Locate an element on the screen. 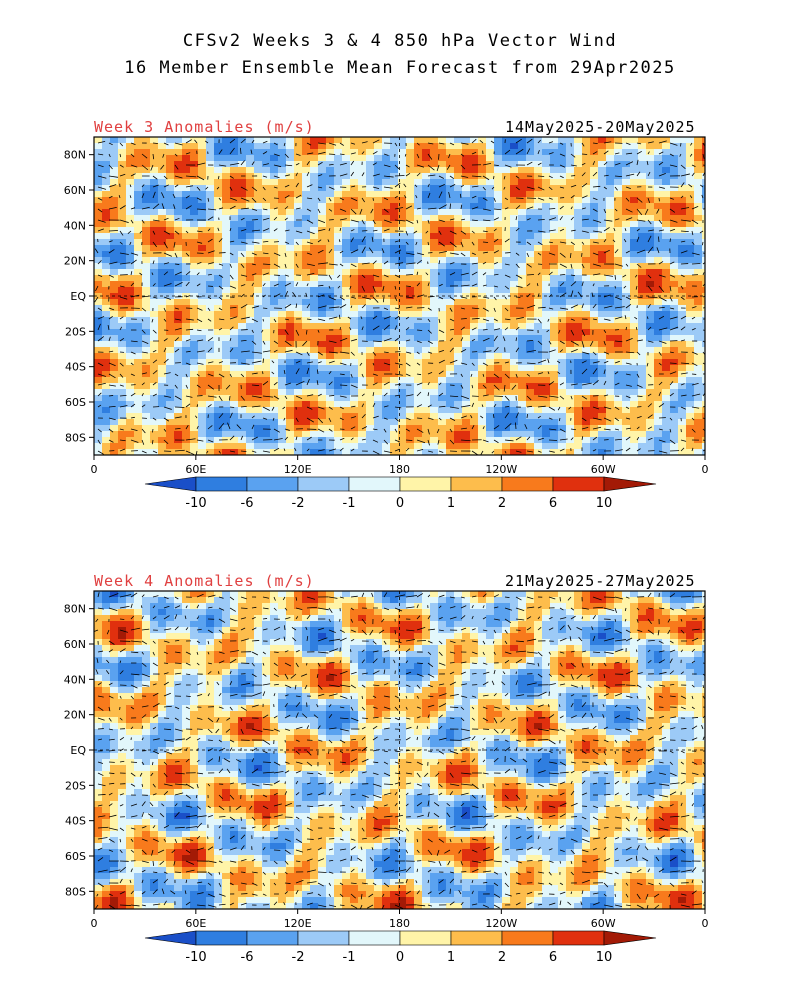 The height and width of the screenshot is (1000, 800). week3-dates: 14May2025-20May2025 is located at coordinates (600, 127).